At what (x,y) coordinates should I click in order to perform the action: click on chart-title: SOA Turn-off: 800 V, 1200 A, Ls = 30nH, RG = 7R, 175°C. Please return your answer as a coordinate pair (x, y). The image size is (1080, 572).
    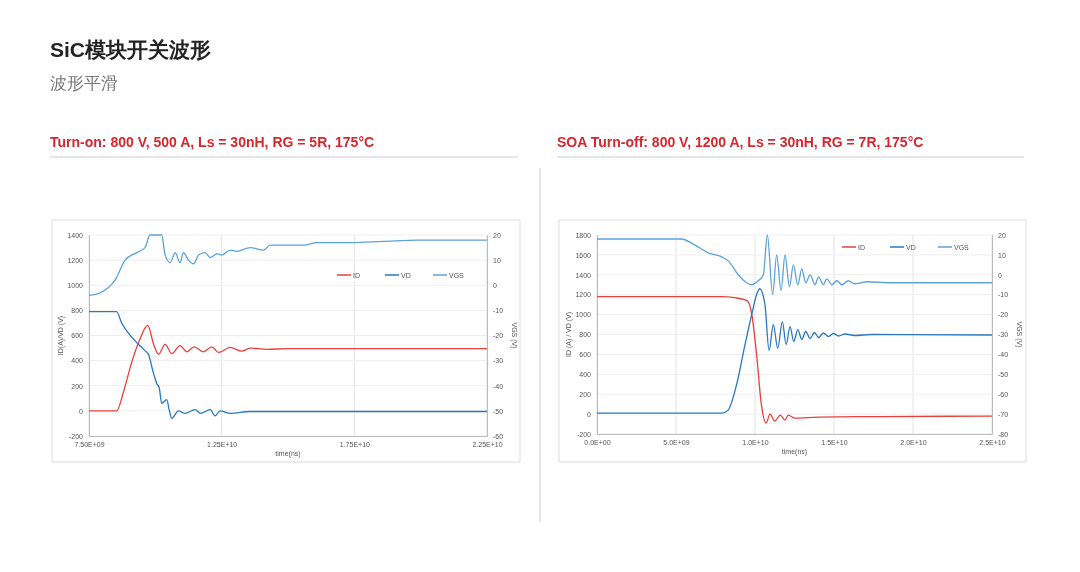
    Looking at the image, I should click on (740, 142).